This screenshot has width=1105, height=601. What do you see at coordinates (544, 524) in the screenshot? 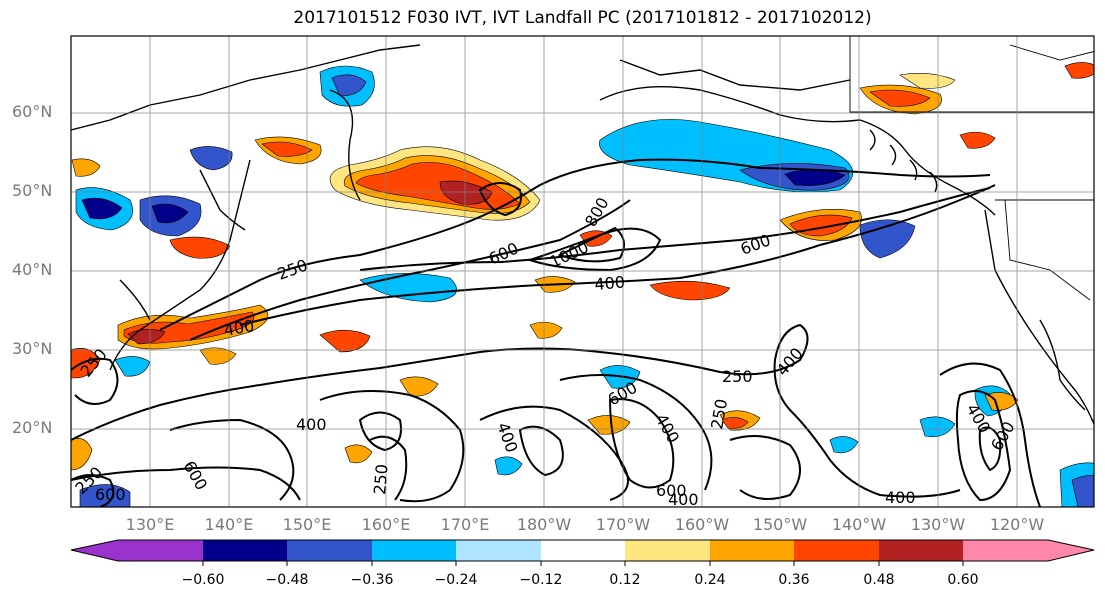
I see `lon-label-180w: 180°W` at bounding box center [544, 524].